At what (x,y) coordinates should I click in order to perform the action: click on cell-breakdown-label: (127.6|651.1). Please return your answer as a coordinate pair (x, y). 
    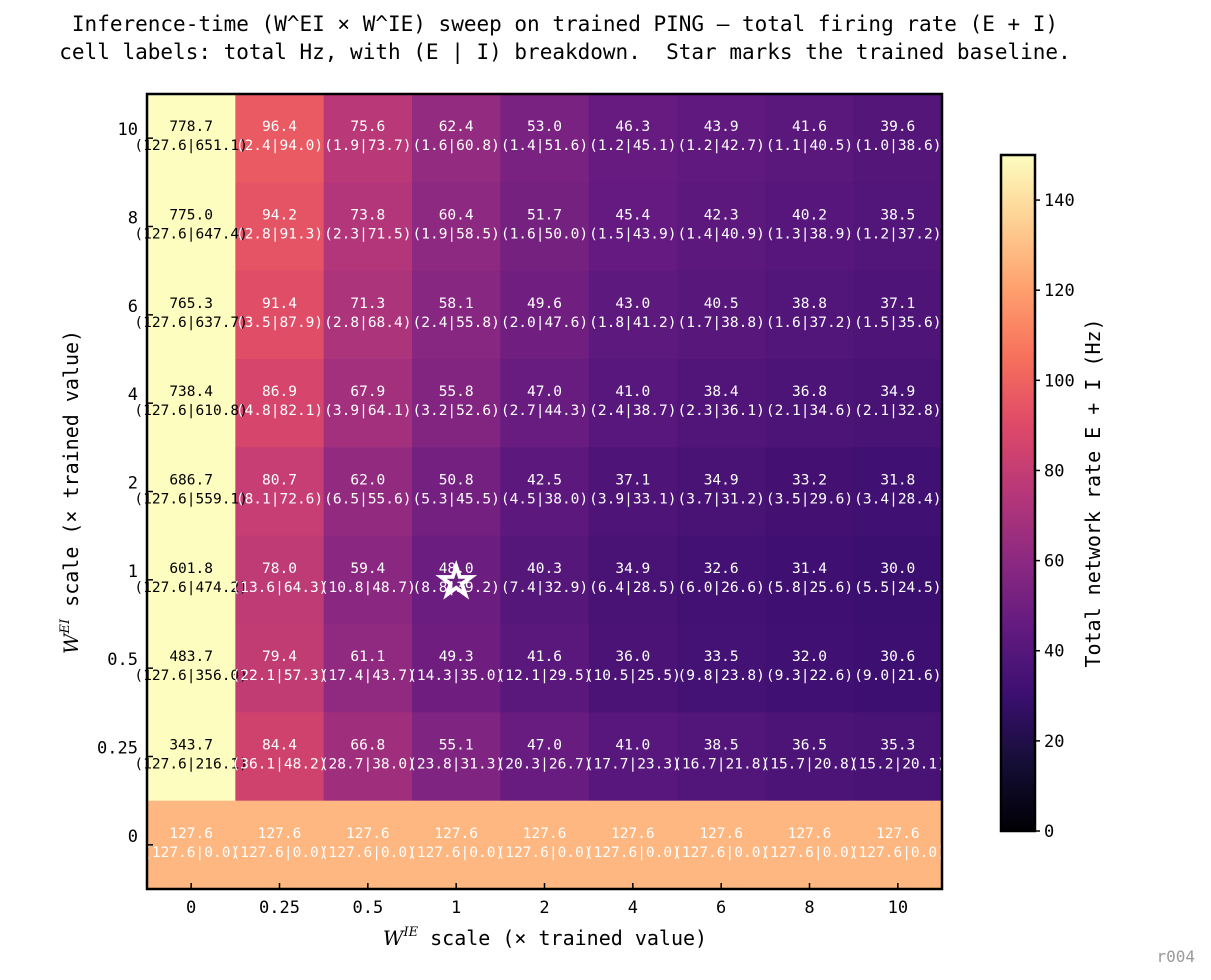
    Looking at the image, I should click on (191, 146).